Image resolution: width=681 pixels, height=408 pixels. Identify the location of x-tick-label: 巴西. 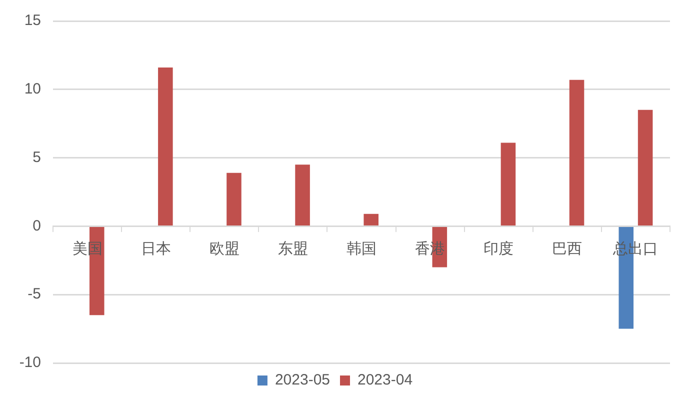
(567, 249).